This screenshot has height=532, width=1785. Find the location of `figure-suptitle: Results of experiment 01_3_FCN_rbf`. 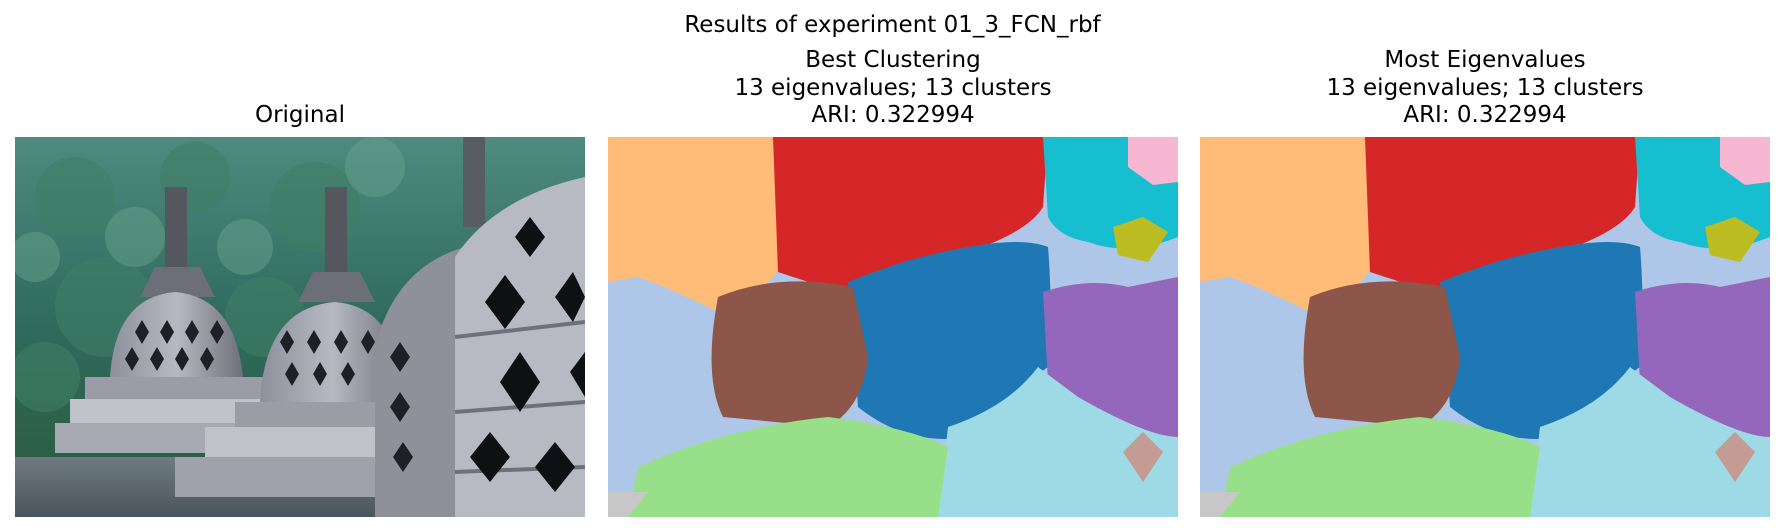

figure-suptitle: Results of experiment 01_3_FCN_rbf is located at coordinates (892, 25).